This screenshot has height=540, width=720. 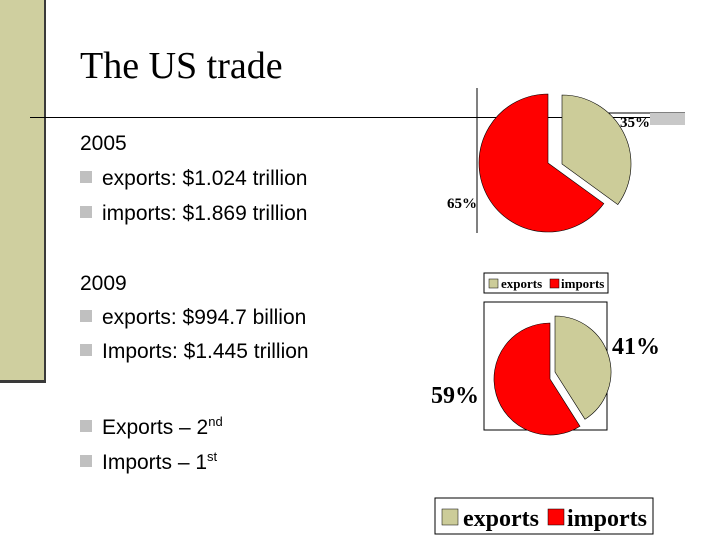 I want to click on list-item: Imports: $1.445 trillion, so click(x=194, y=352).